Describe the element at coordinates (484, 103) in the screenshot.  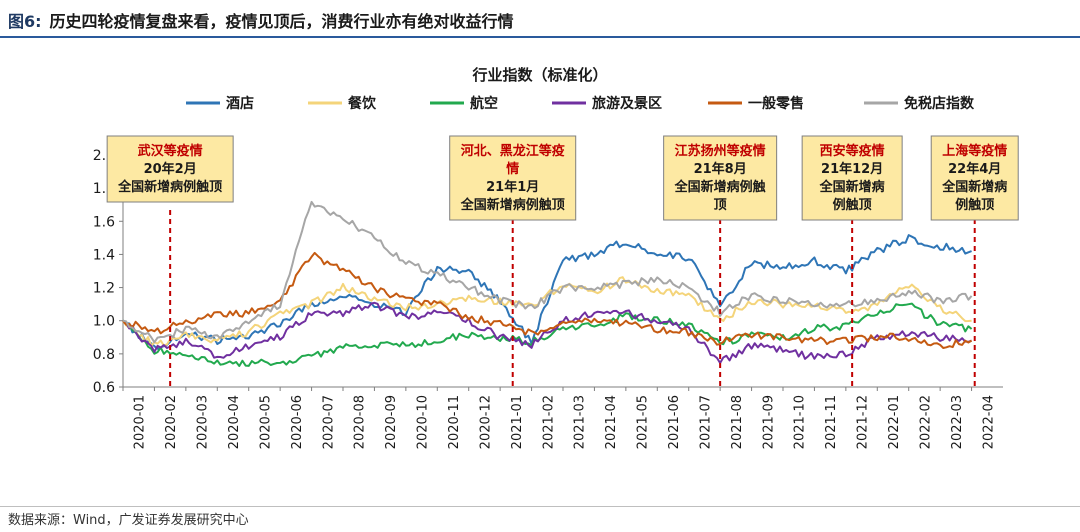
I see `legend-label: 航空` at that location.